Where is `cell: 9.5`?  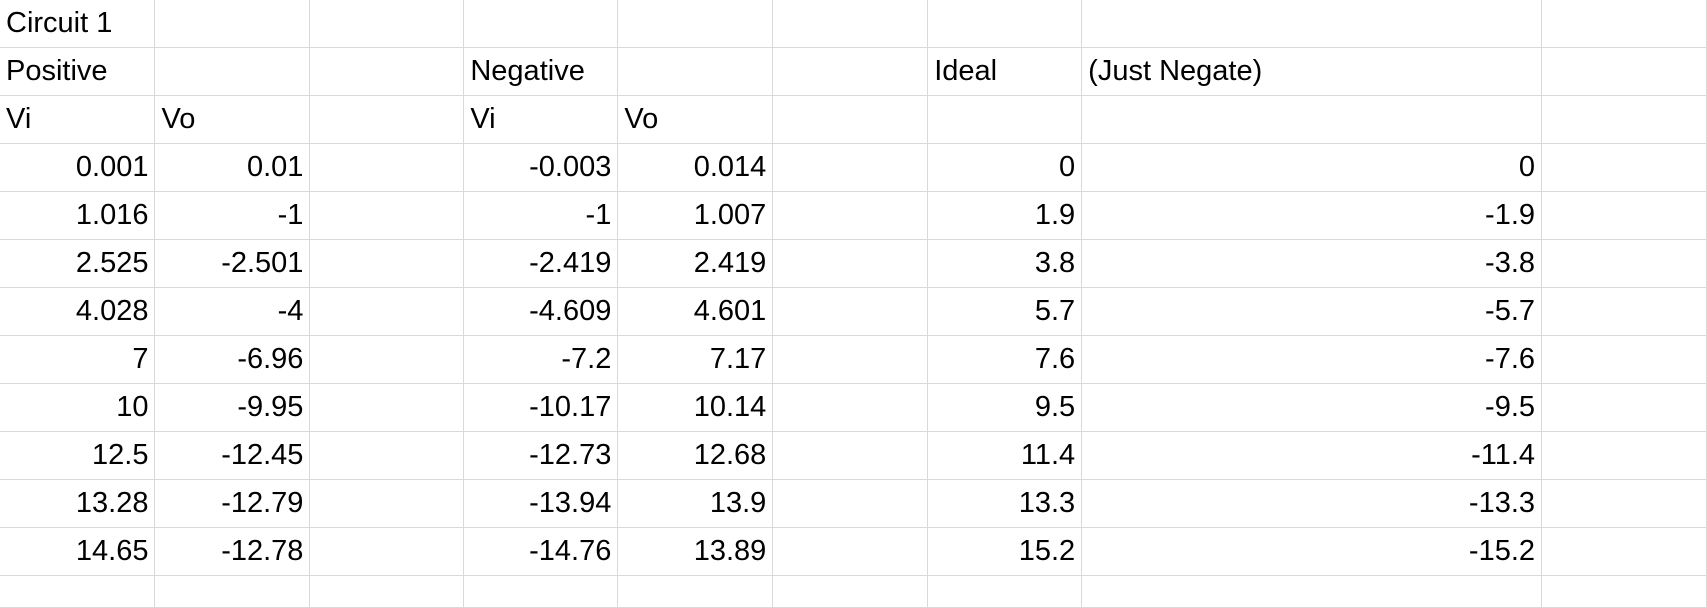
cell: 9.5 is located at coordinates (1005, 407).